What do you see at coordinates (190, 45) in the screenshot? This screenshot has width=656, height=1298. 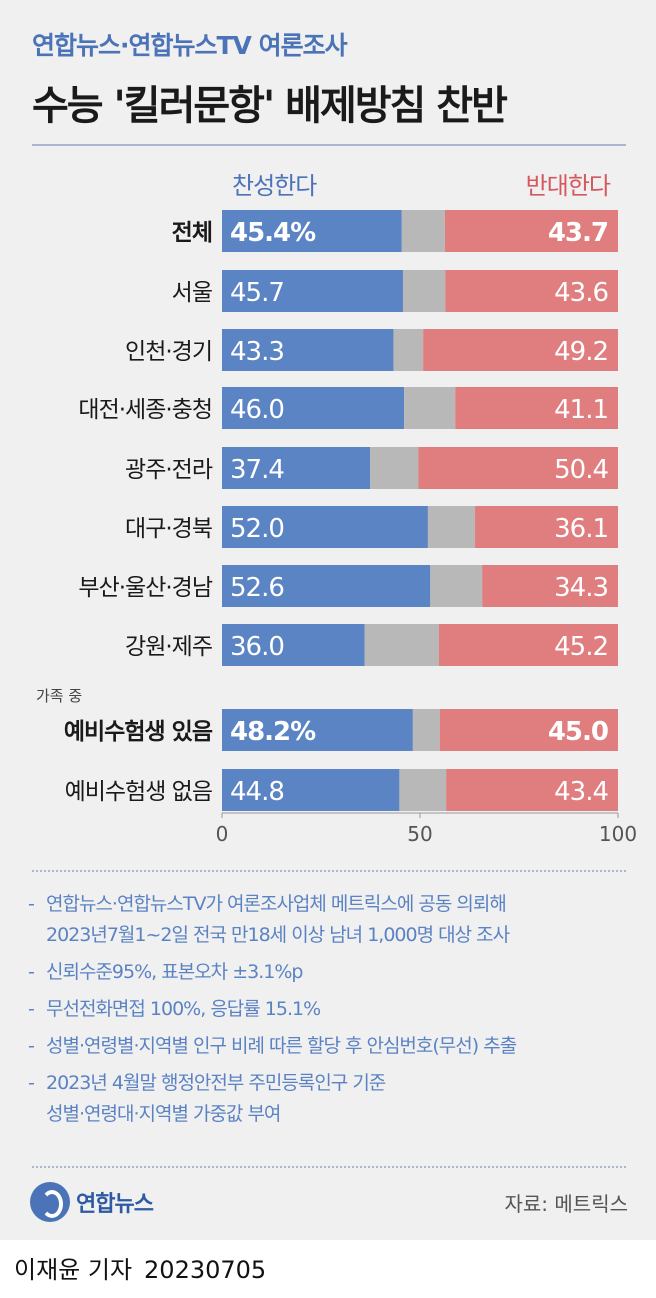 I see `subtitle: 연합뉴스·연합뉴스TV 여론조사` at bounding box center [190, 45].